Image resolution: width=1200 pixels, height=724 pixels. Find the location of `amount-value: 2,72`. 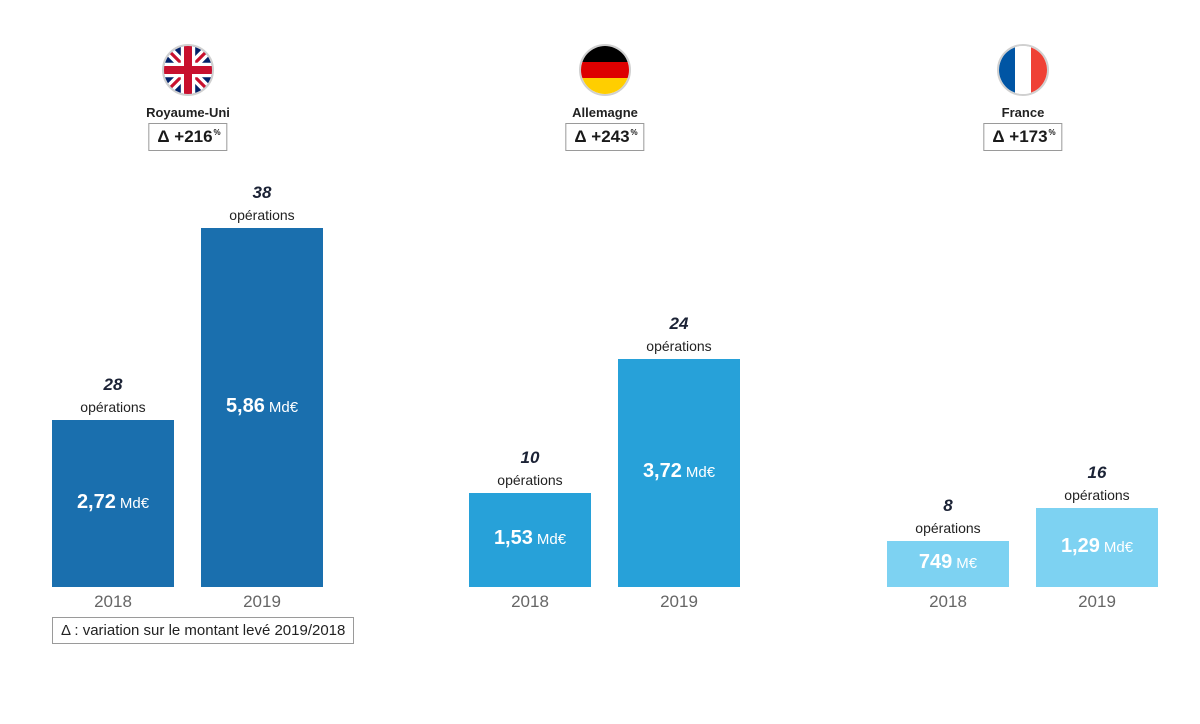

amount-value: 2,72 is located at coordinates (96, 502).